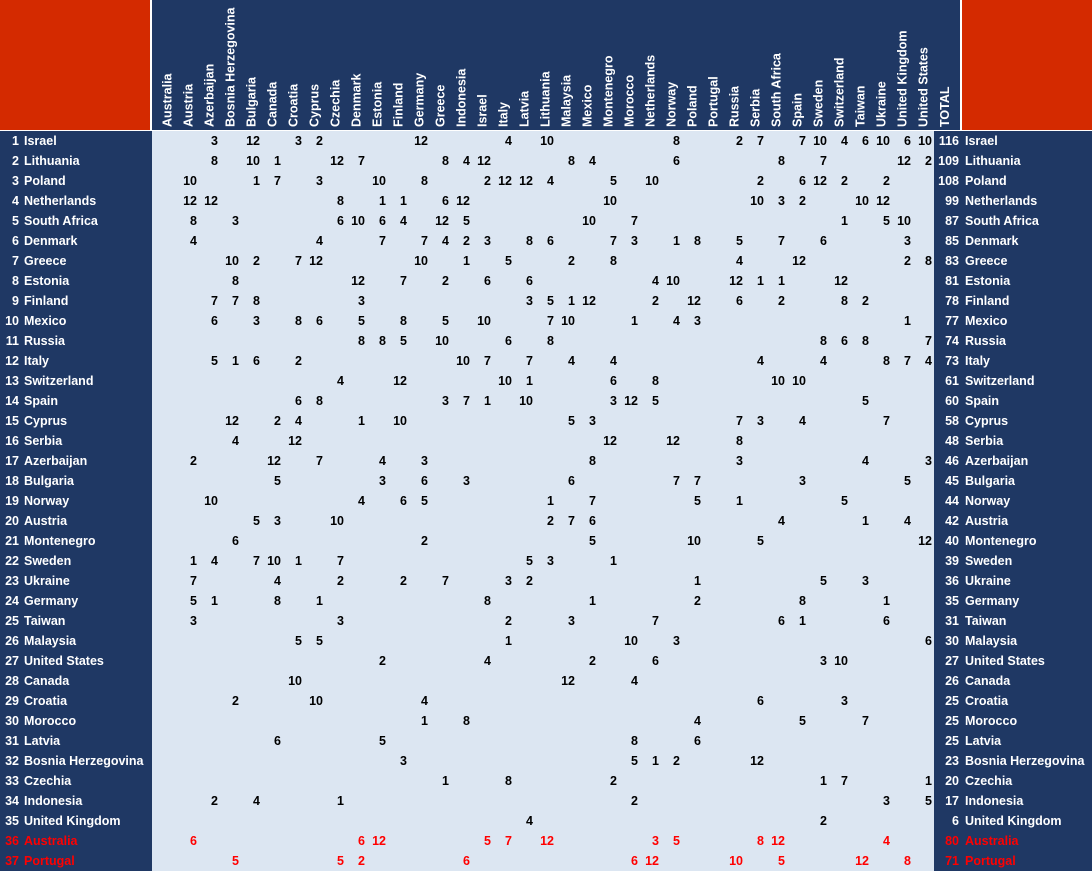 The height and width of the screenshot is (871, 1092). Describe the element at coordinates (12, 601) in the screenshot. I see `rank: 24` at that location.